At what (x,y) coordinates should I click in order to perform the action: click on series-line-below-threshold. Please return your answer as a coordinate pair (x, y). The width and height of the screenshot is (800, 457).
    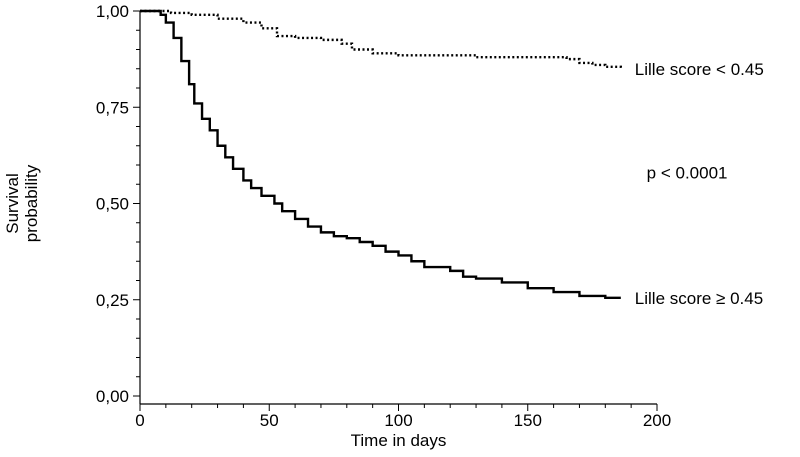
    Looking at the image, I should click on (381, 39).